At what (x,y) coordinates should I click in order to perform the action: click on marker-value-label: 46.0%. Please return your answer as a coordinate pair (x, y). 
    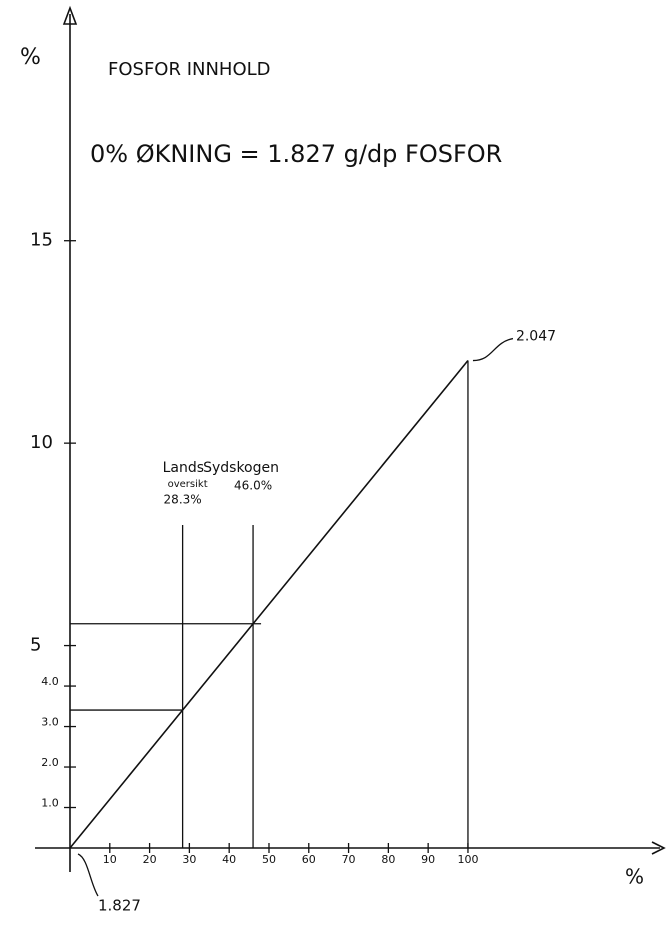
    Looking at the image, I should click on (253, 486).